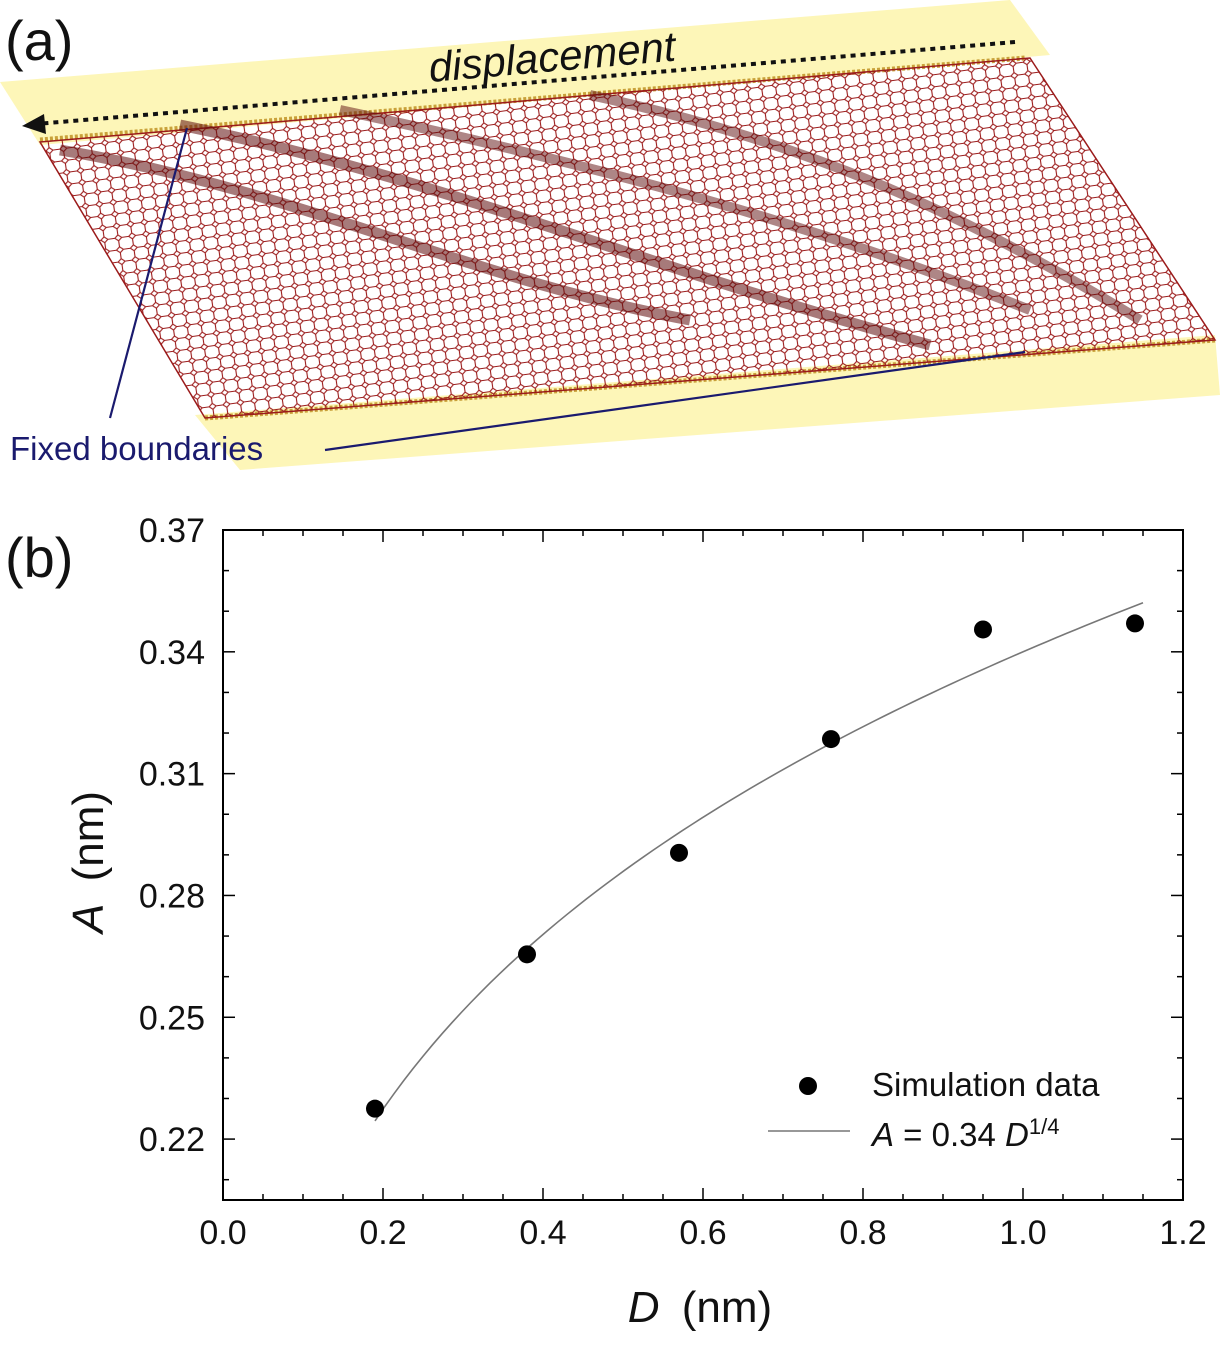  I want to click on x-axis-title: D (nm), so click(700, 1307).